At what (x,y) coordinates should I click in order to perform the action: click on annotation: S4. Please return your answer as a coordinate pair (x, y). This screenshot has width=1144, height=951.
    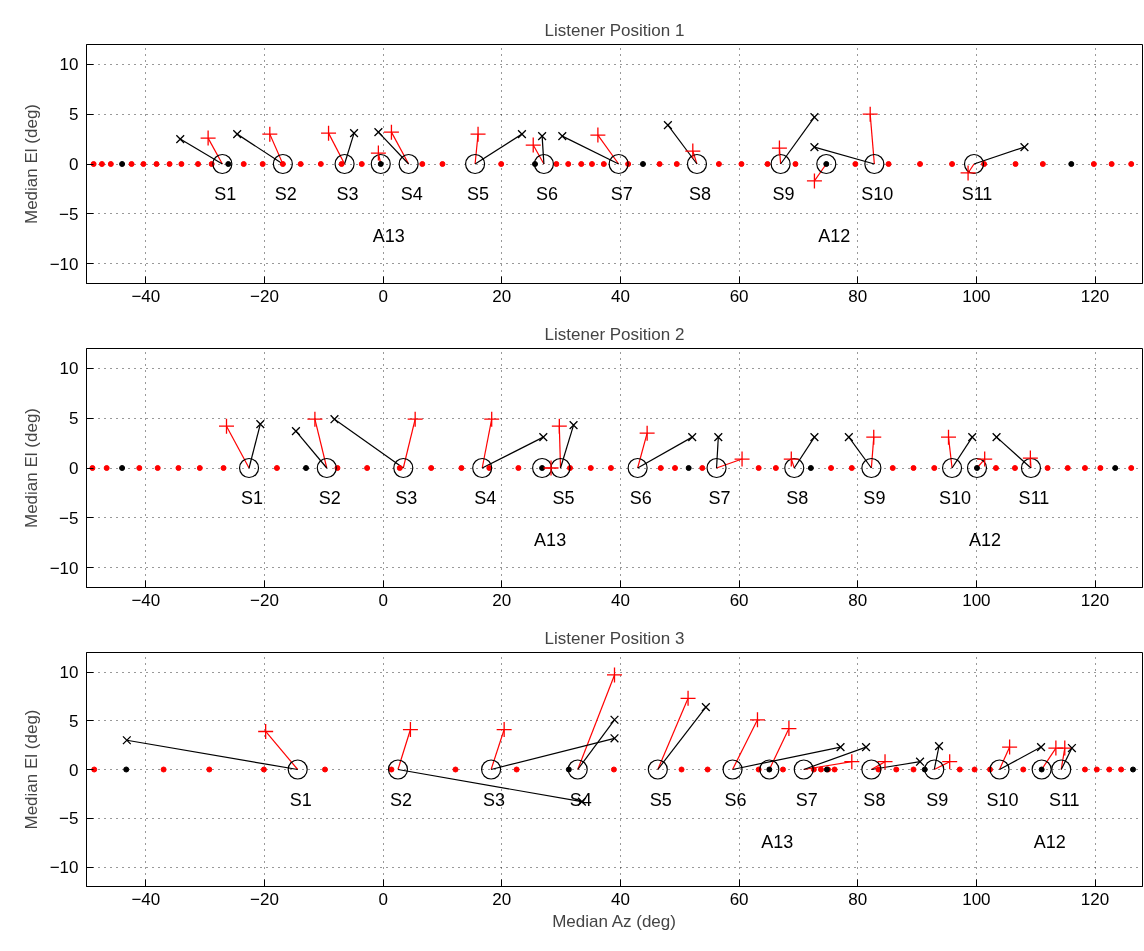
    Looking at the image, I should click on (485, 498).